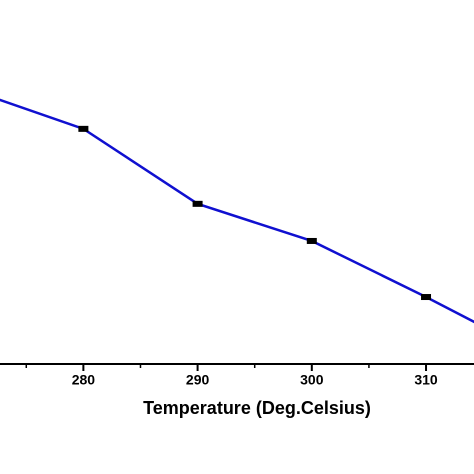  What do you see at coordinates (312, 380) in the screenshot?
I see `x-tick-label: 300` at bounding box center [312, 380].